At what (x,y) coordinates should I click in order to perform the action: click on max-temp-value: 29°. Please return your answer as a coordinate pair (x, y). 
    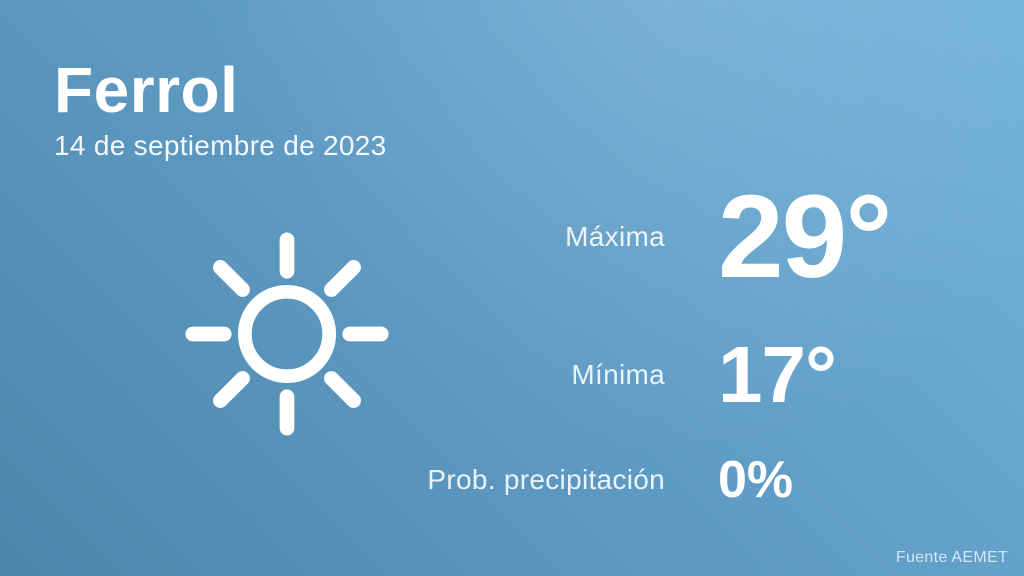
    Looking at the image, I should click on (805, 237).